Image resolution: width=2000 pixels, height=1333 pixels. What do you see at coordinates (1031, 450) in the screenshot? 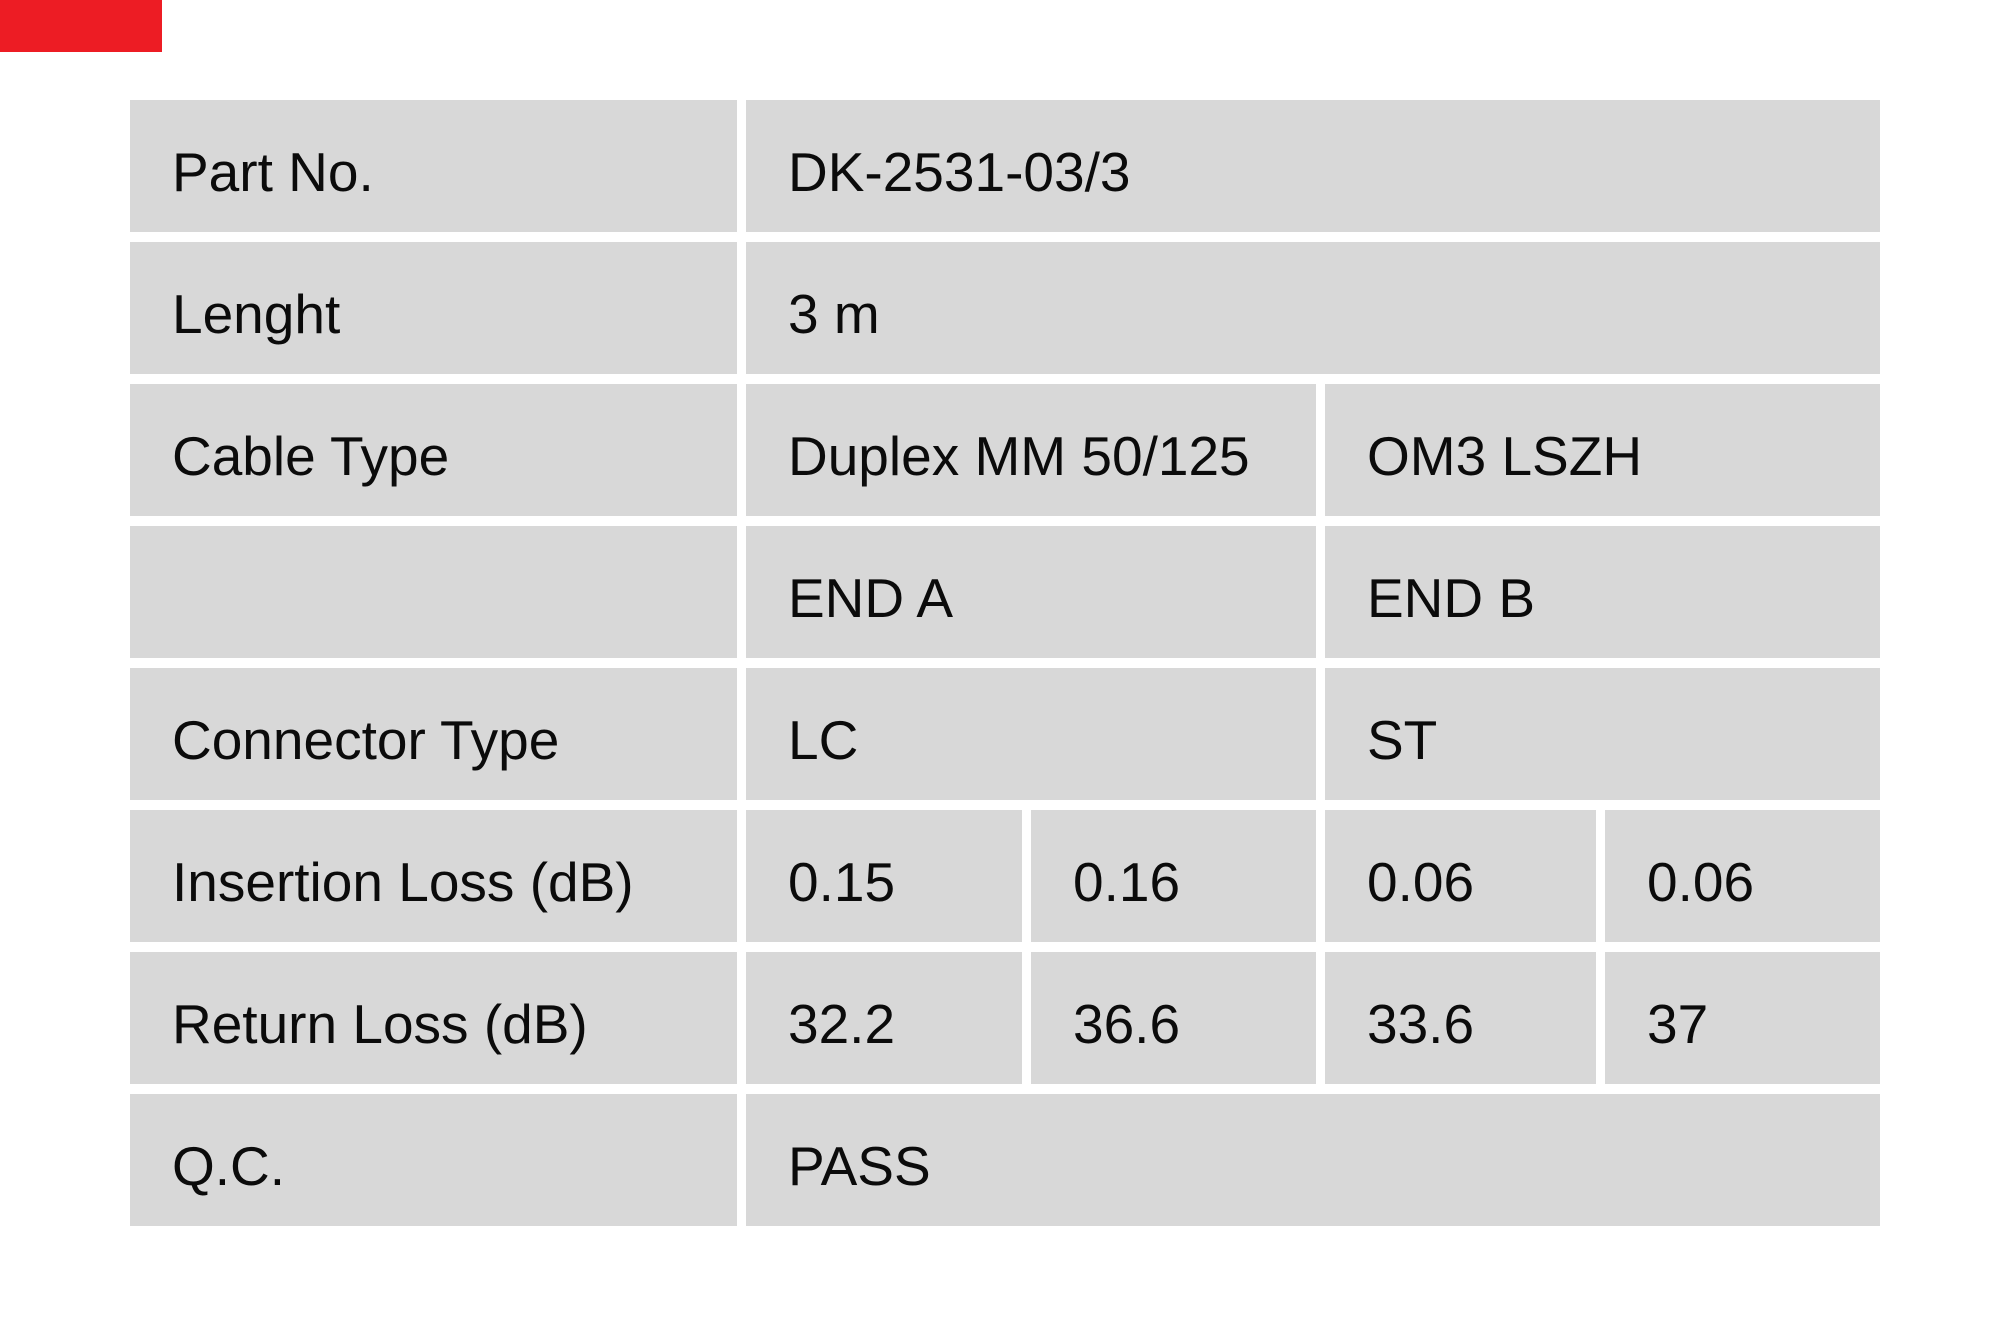
I see `value-cell: Duplex MM 50/125` at bounding box center [1031, 450].